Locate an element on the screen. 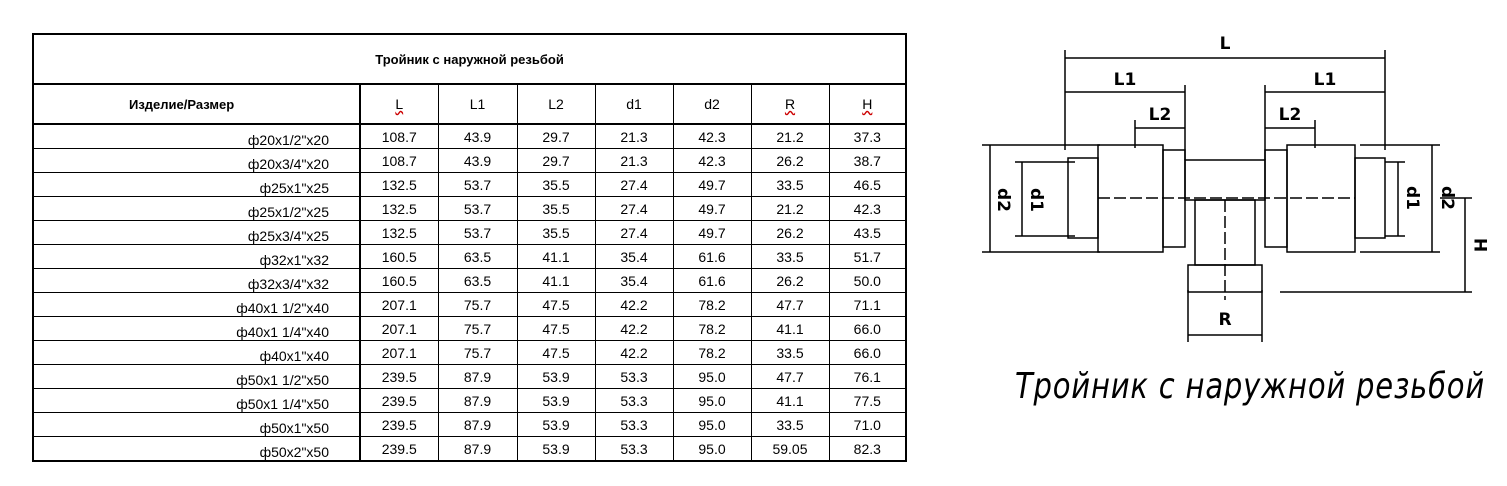 The width and height of the screenshot is (1507, 486). column-header: H is located at coordinates (867, 104).